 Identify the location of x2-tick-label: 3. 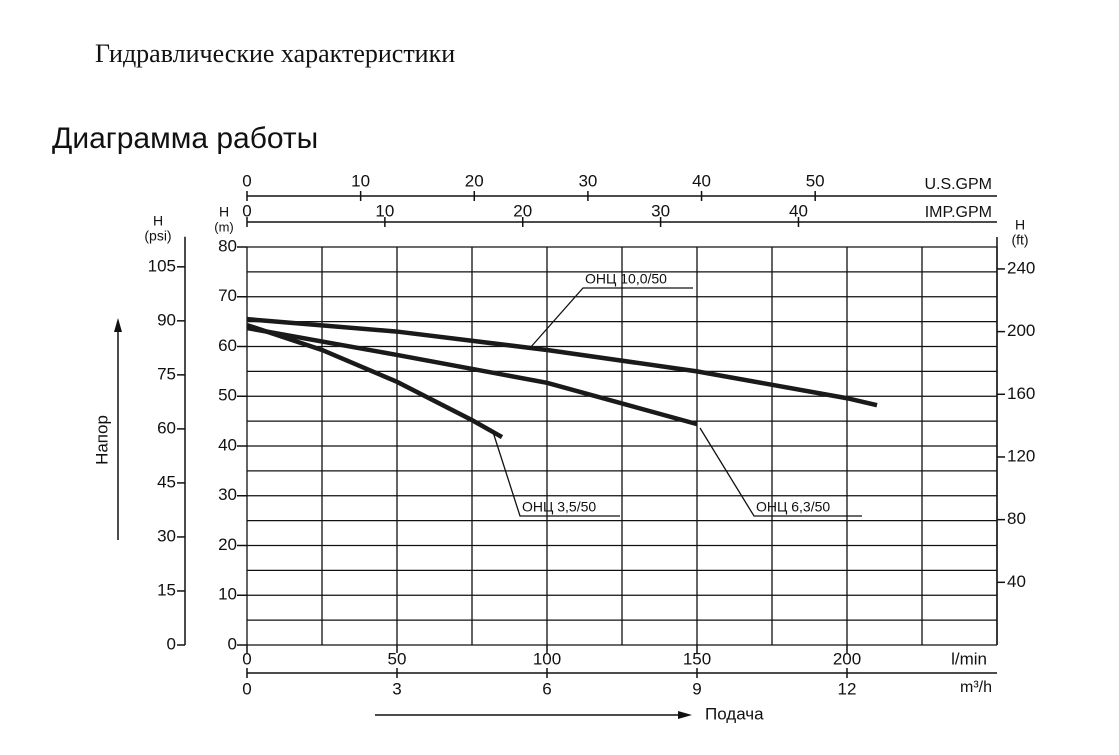
(396, 688).